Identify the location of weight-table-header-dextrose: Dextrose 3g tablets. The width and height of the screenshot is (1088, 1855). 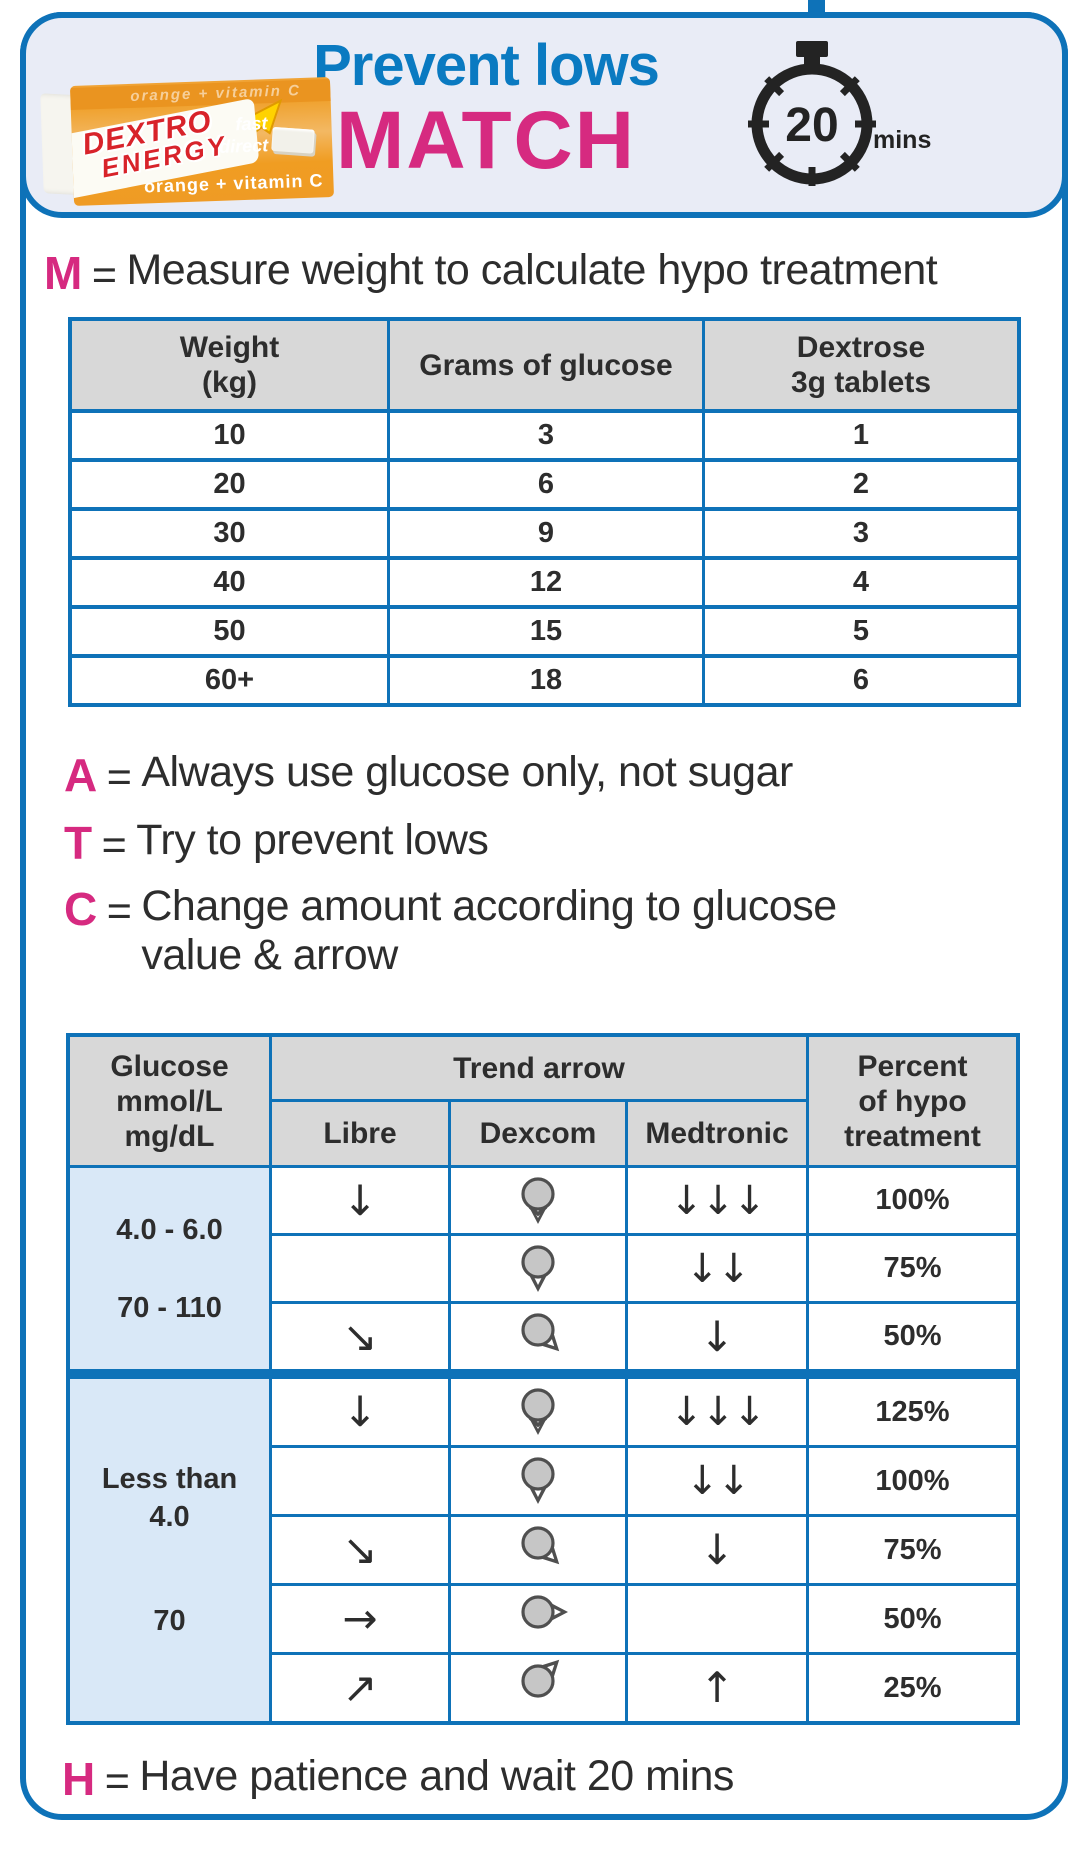
(861, 365).